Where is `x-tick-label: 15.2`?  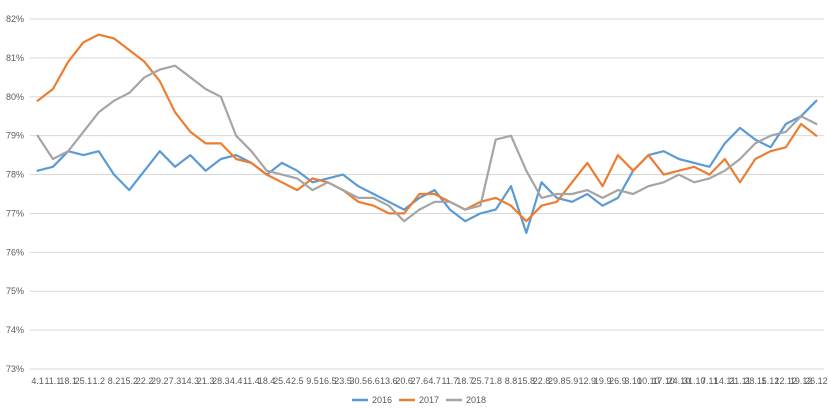 x-tick-label: 15.2 is located at coordinates (129, 381).